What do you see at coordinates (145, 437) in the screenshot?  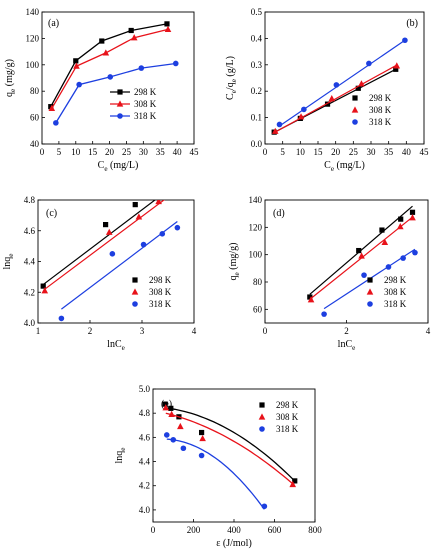 I see `y-tick-label: 4.6` at bounding box center [145, 437].